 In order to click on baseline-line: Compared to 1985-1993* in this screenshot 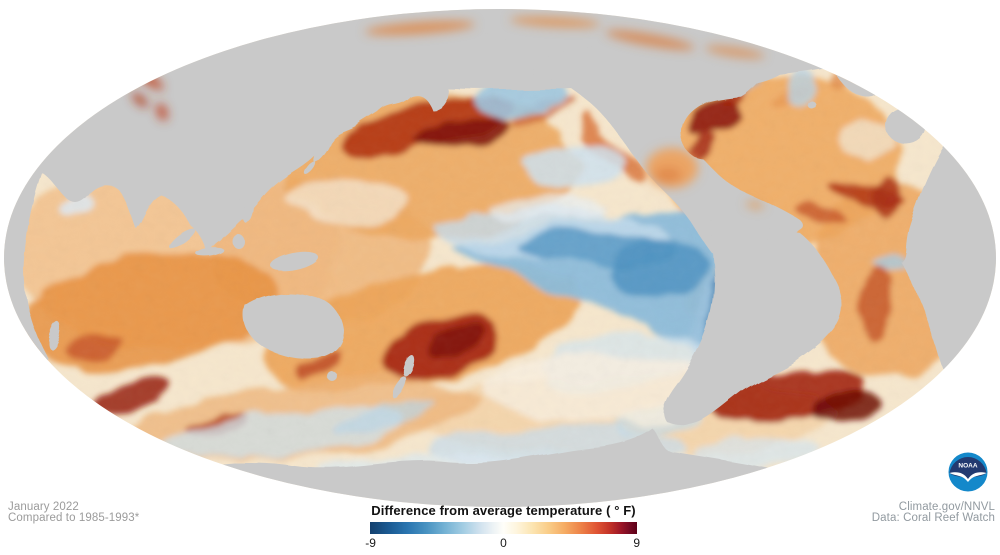, I will do `click(74, 517)`.